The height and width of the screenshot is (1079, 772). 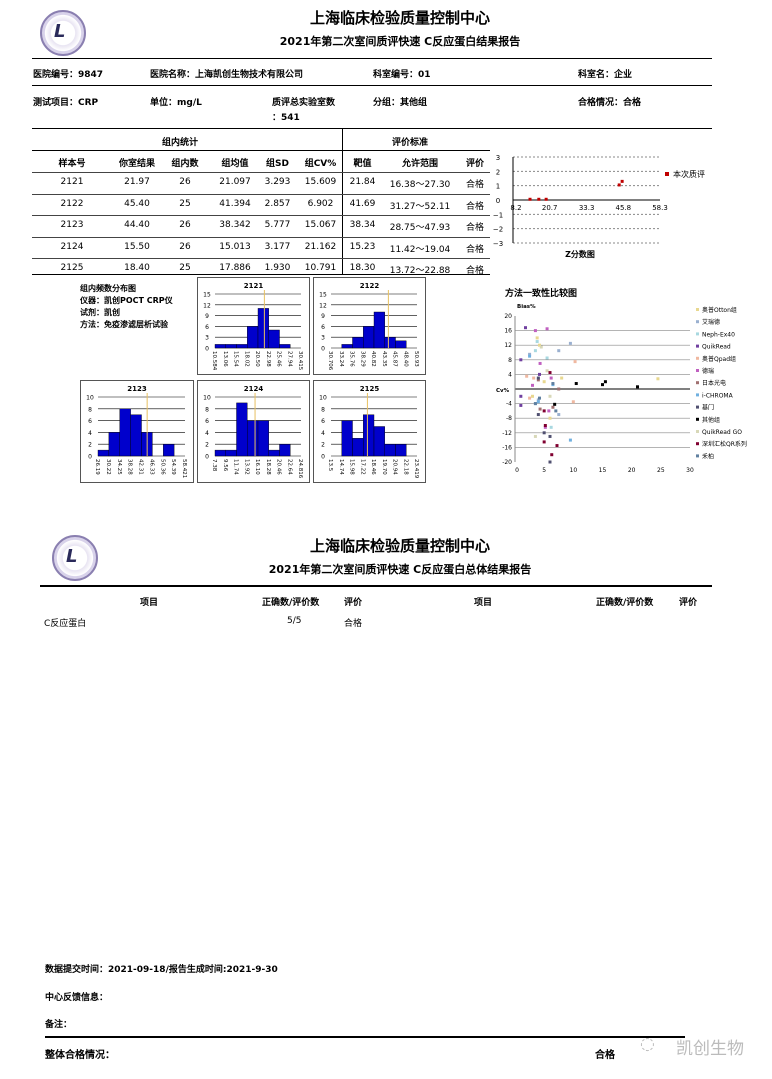 I want to click on y-tick-label: −1, so click(x=498, y=215).